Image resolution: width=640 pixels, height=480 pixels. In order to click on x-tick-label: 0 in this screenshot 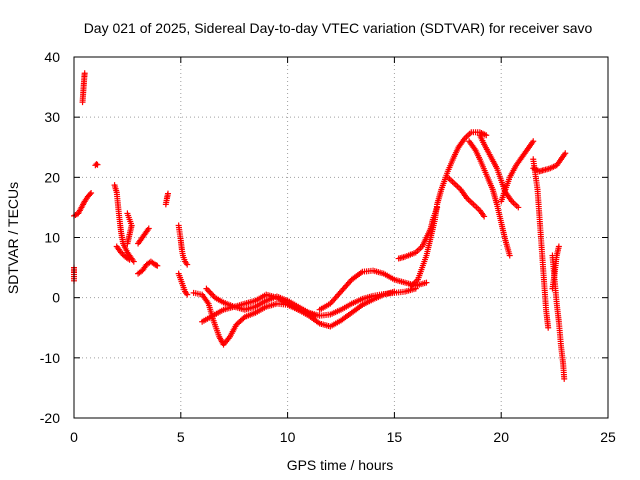, I will do `click(74, 437)`.